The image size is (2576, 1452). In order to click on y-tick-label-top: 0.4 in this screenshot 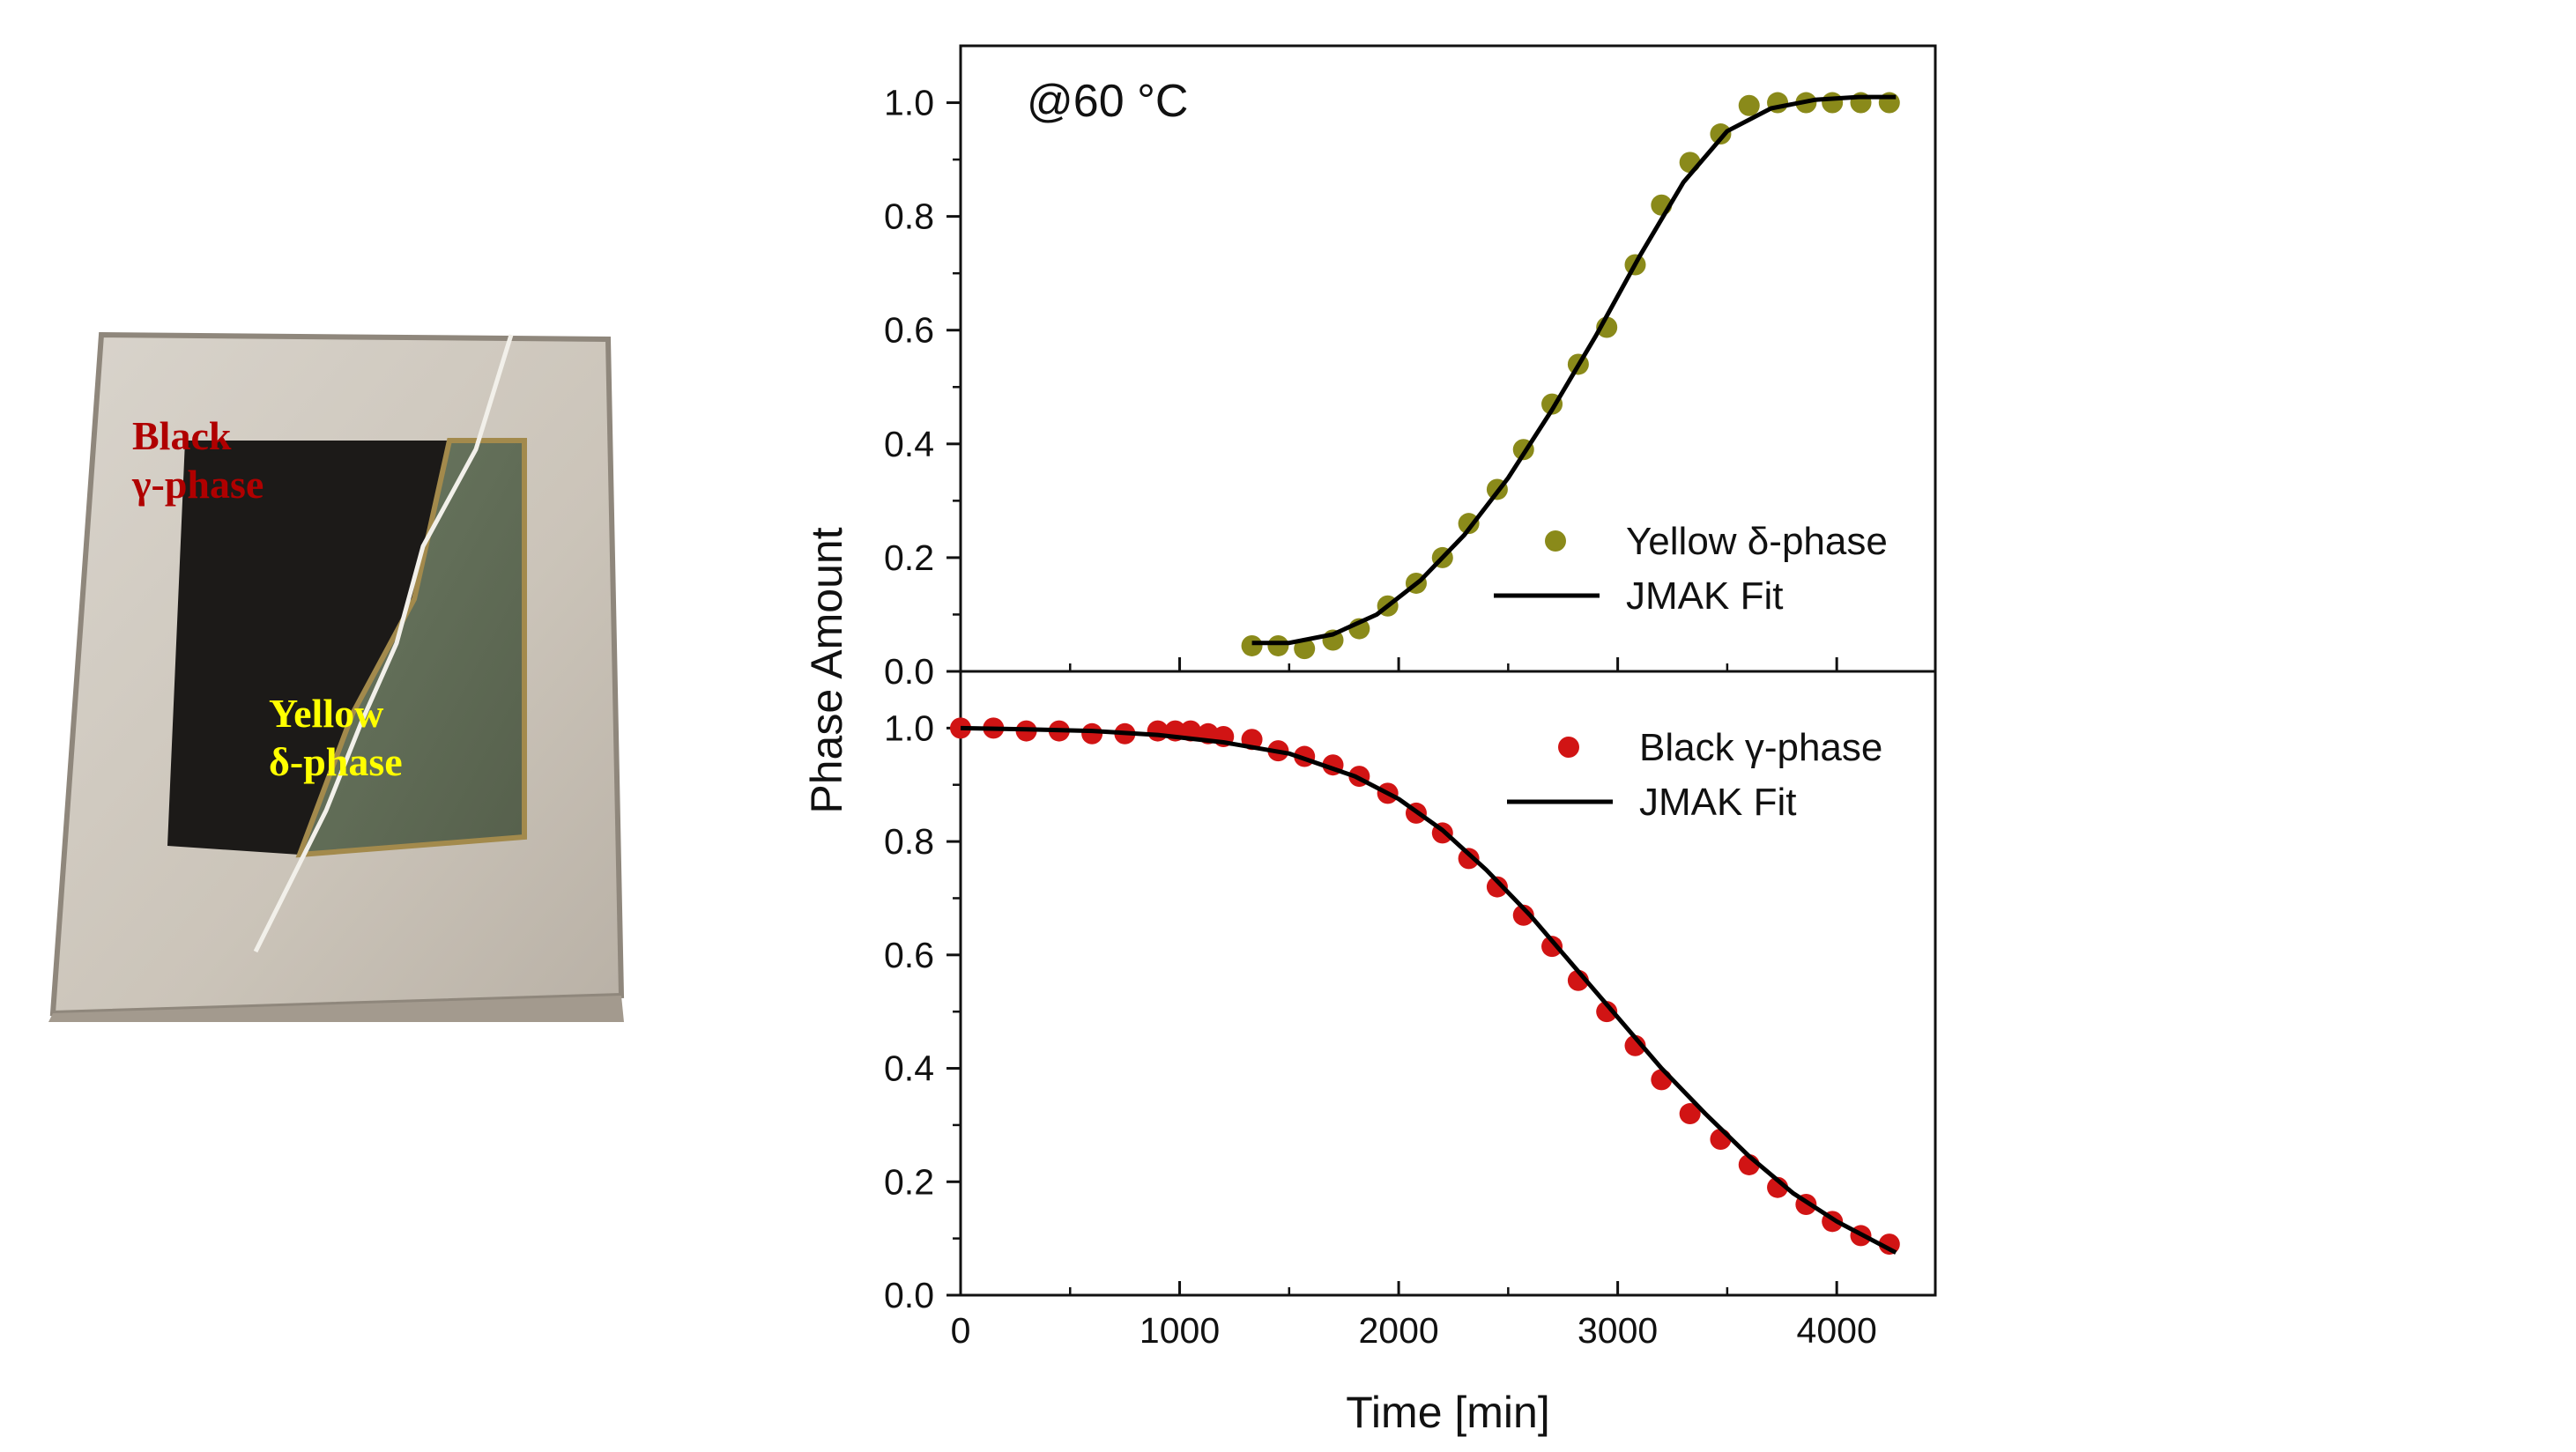, I will do `click(909, 444)`.